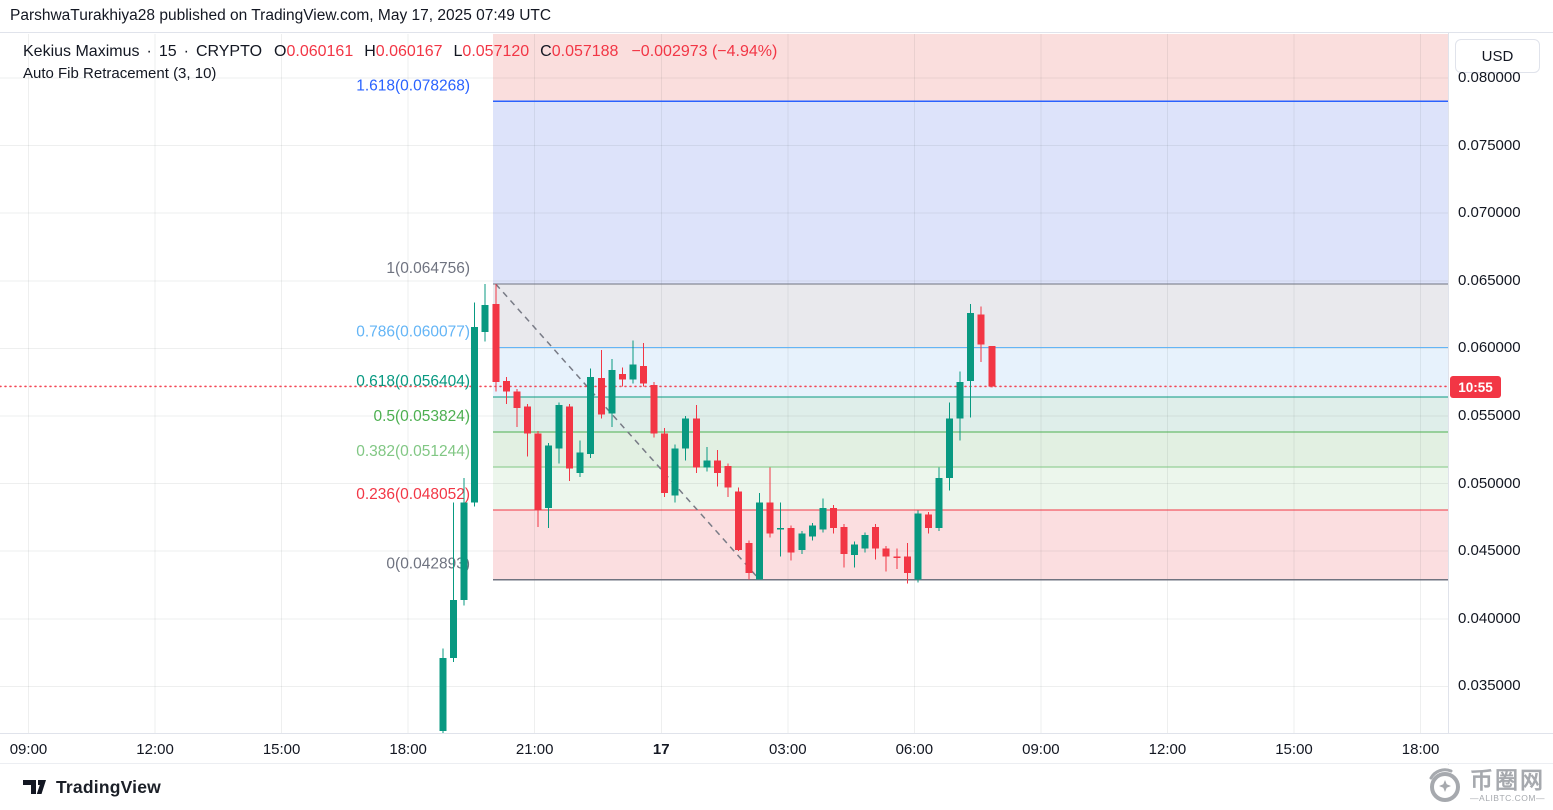 The height and width of the screenshot is (810, 1553). What do you see at coordinates (1489, 618) in the screenshot?
I see `price-axis-label: 0.040000` at bounding box center [1489, 618].